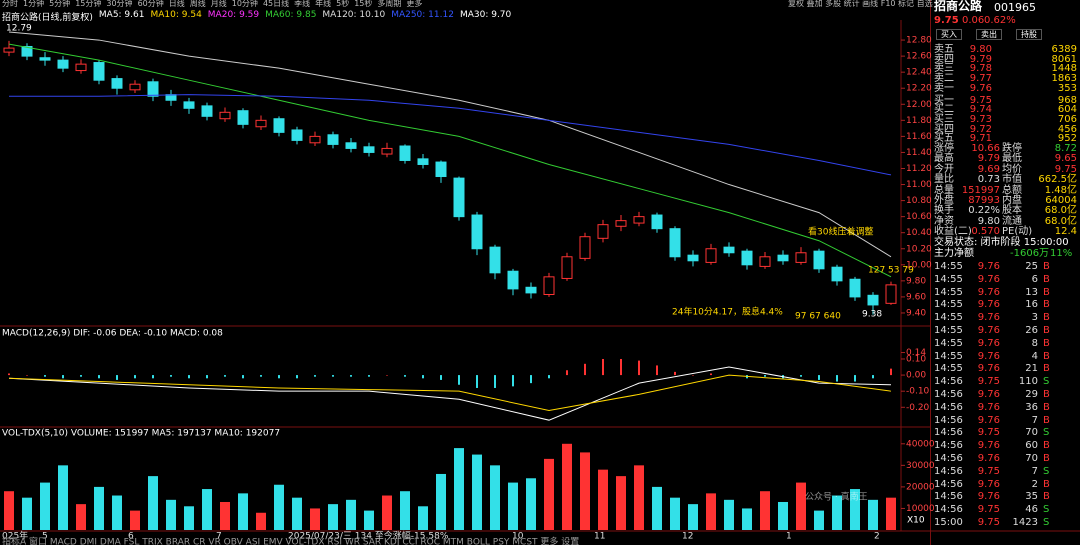 Image resolution: width=1080 pixels, height=545 pixels. I want to click on period-tab: 5分钟, so click(60, 4).